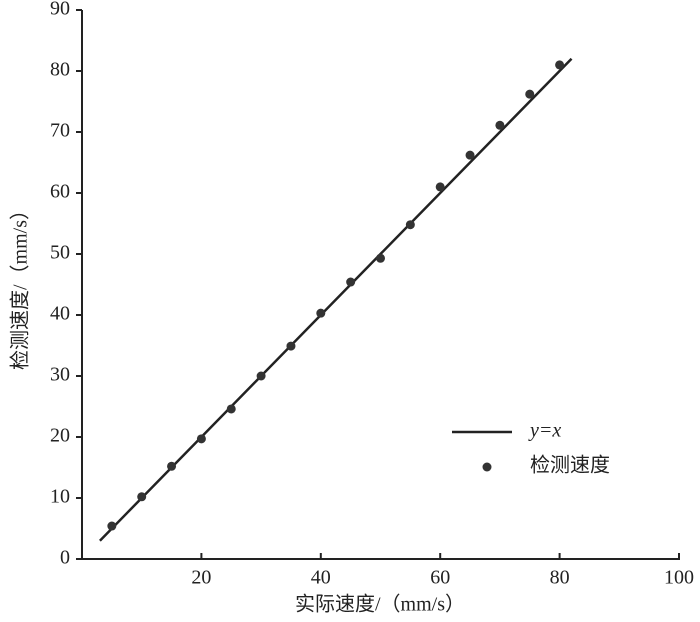 The image size is (700, 622). What do you see at coordinates (321, 578) in the screenshot?
I see `x-tick-label: 40` at bounding box center [321, 578].